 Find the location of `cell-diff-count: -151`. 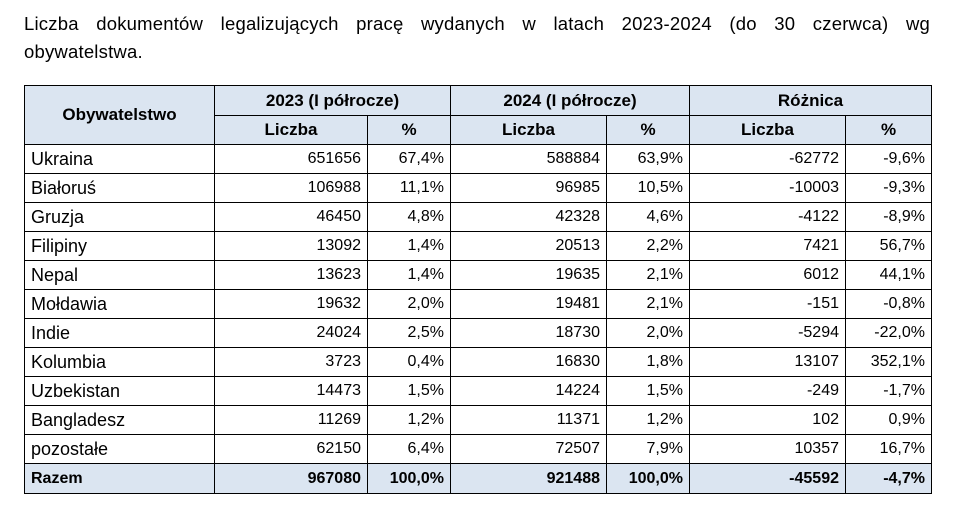

cell-diff-count: -151 is located at coordinates (767, 304).